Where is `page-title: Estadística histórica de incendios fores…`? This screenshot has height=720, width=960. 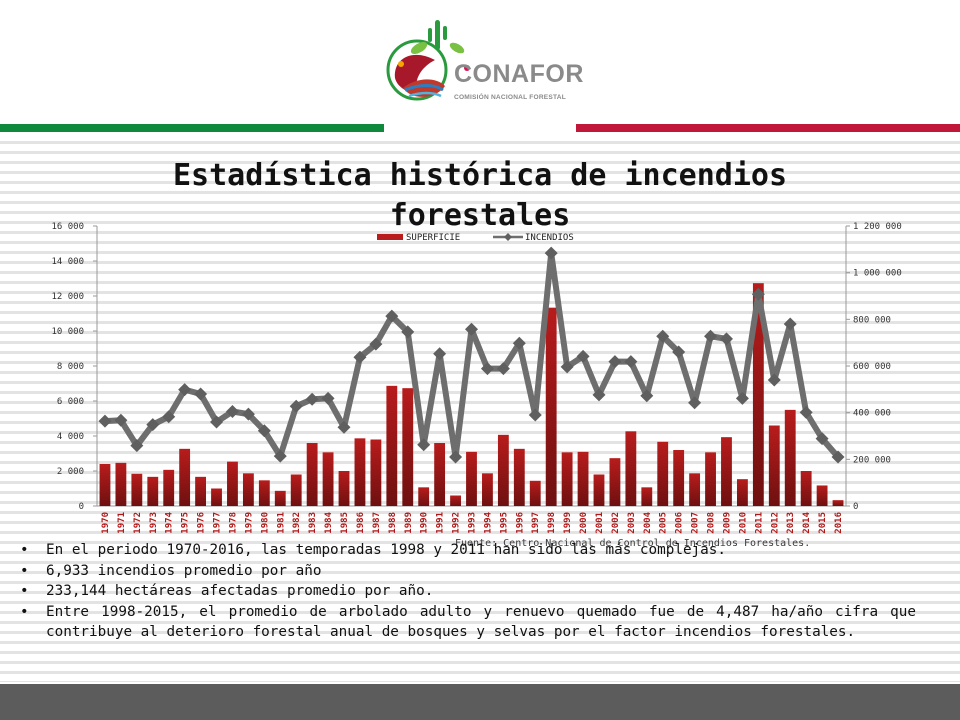 page-title: Estadística histórica de incendios fores… is located at coordinates (480, 195).